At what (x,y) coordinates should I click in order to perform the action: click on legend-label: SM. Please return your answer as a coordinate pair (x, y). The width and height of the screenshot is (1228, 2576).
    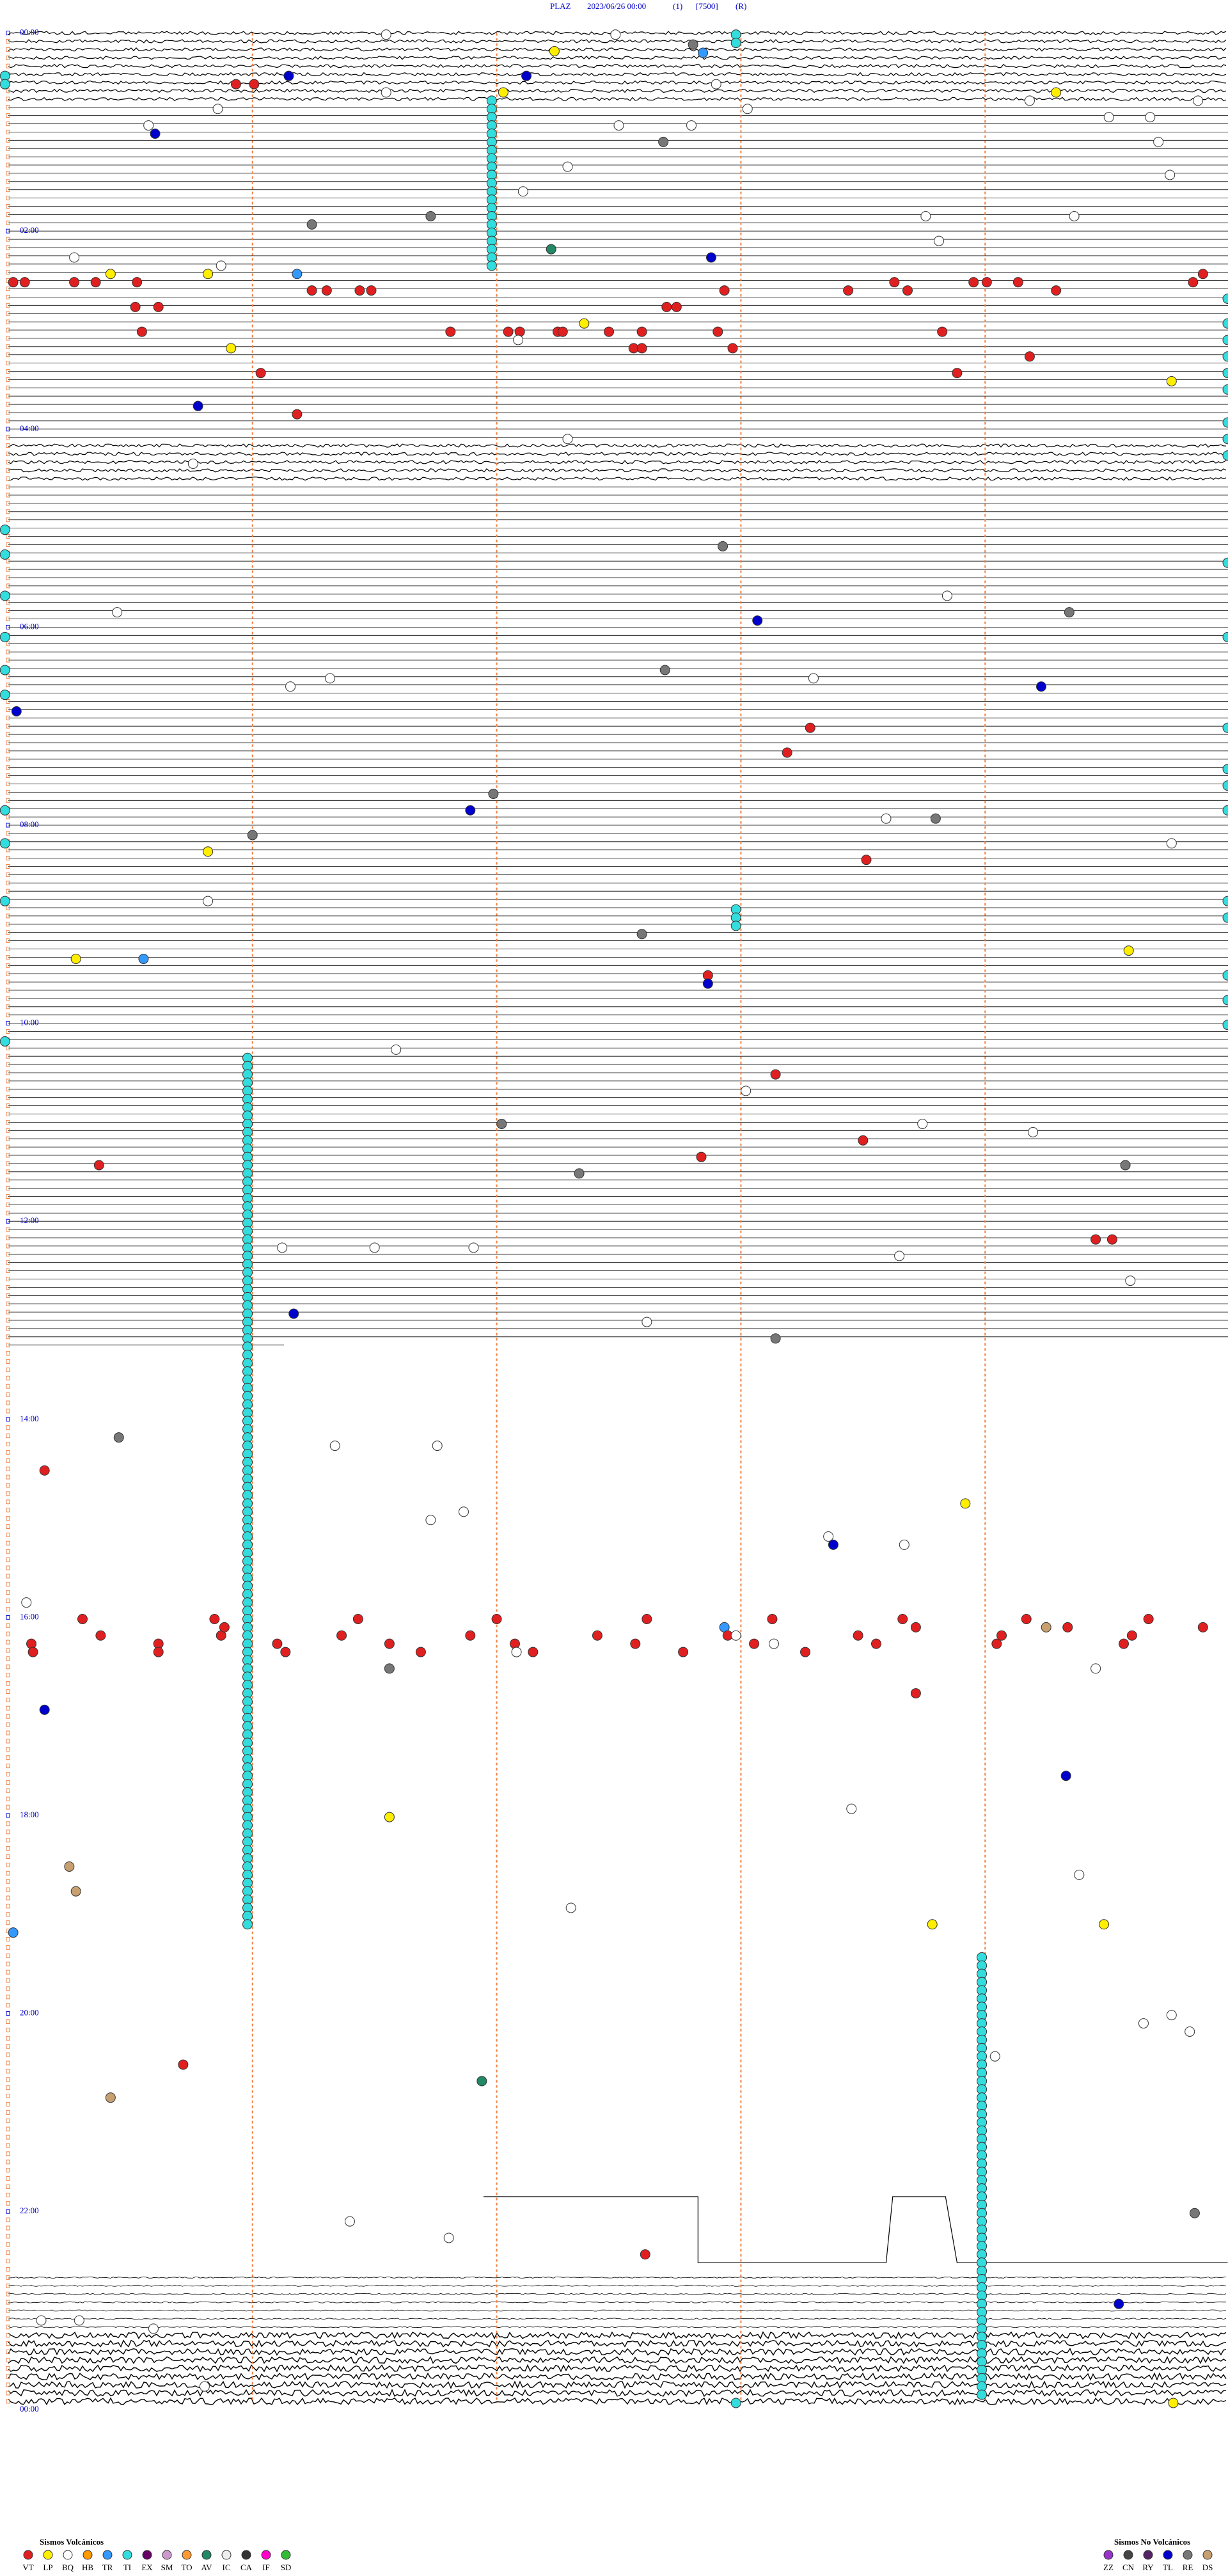
    Looking at the image, I should click on (167, 2567).